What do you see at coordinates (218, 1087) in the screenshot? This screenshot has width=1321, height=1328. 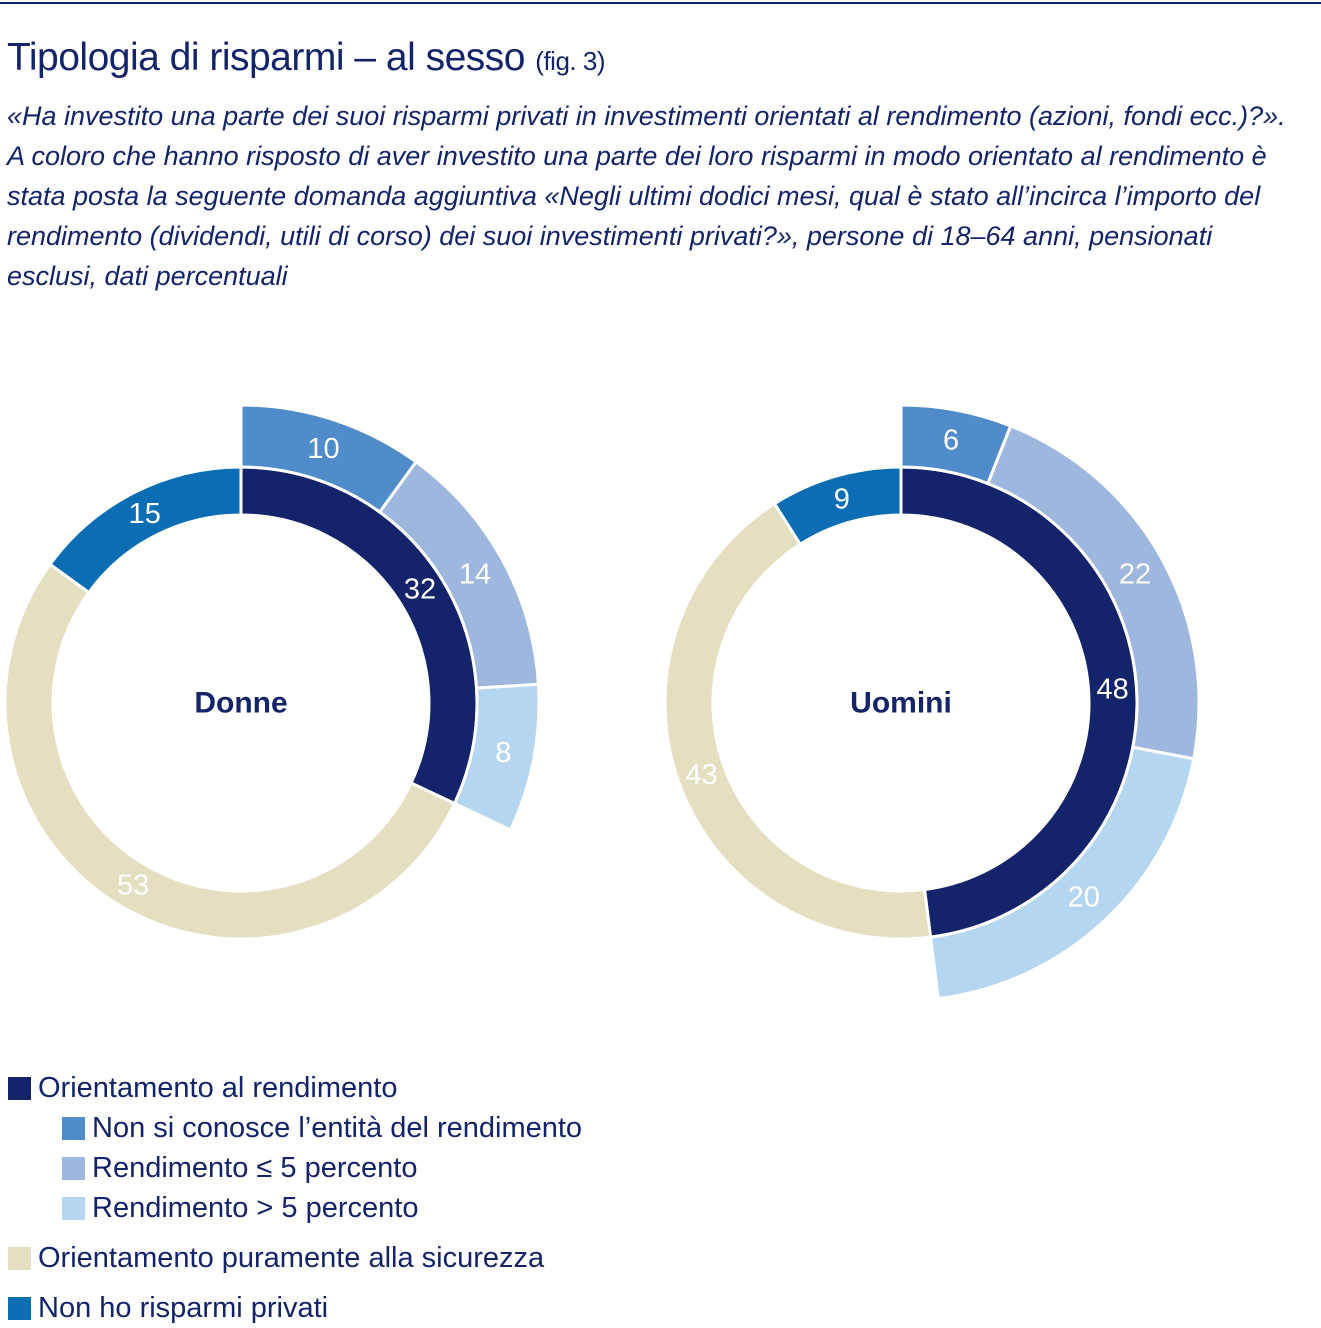 I see `legend-label: Orientamento al rendimento` at bounding box center [218, 1087].